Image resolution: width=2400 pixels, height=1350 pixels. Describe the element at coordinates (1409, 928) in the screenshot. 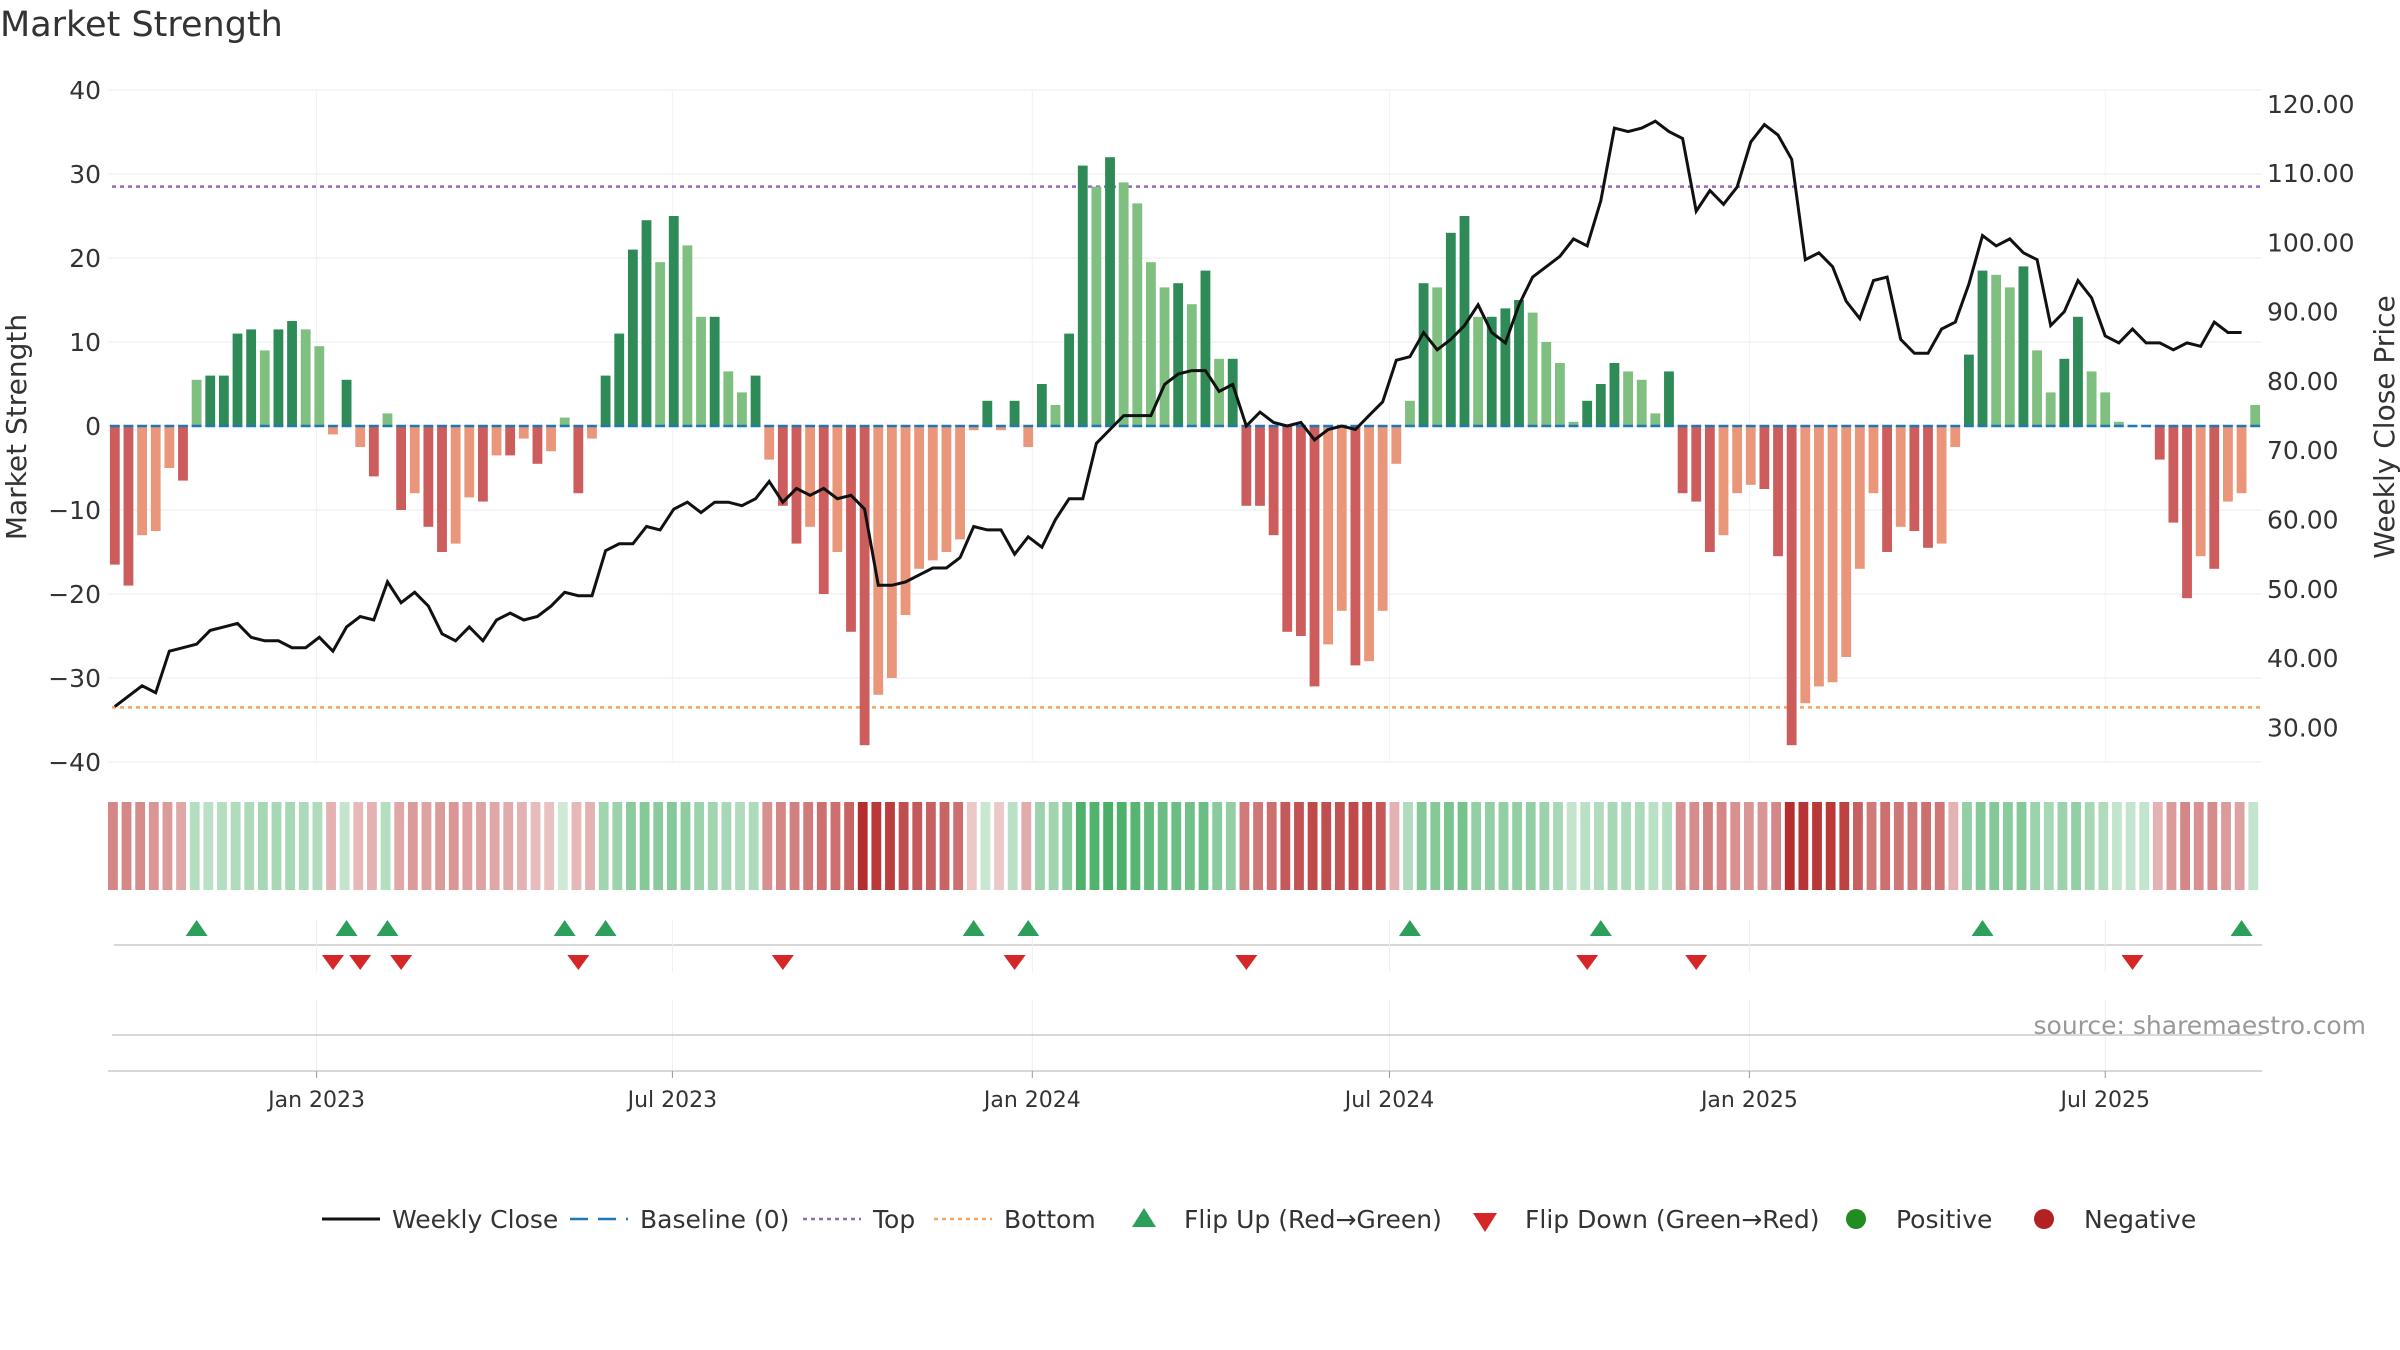

I see `flip-up-marker` at that location.